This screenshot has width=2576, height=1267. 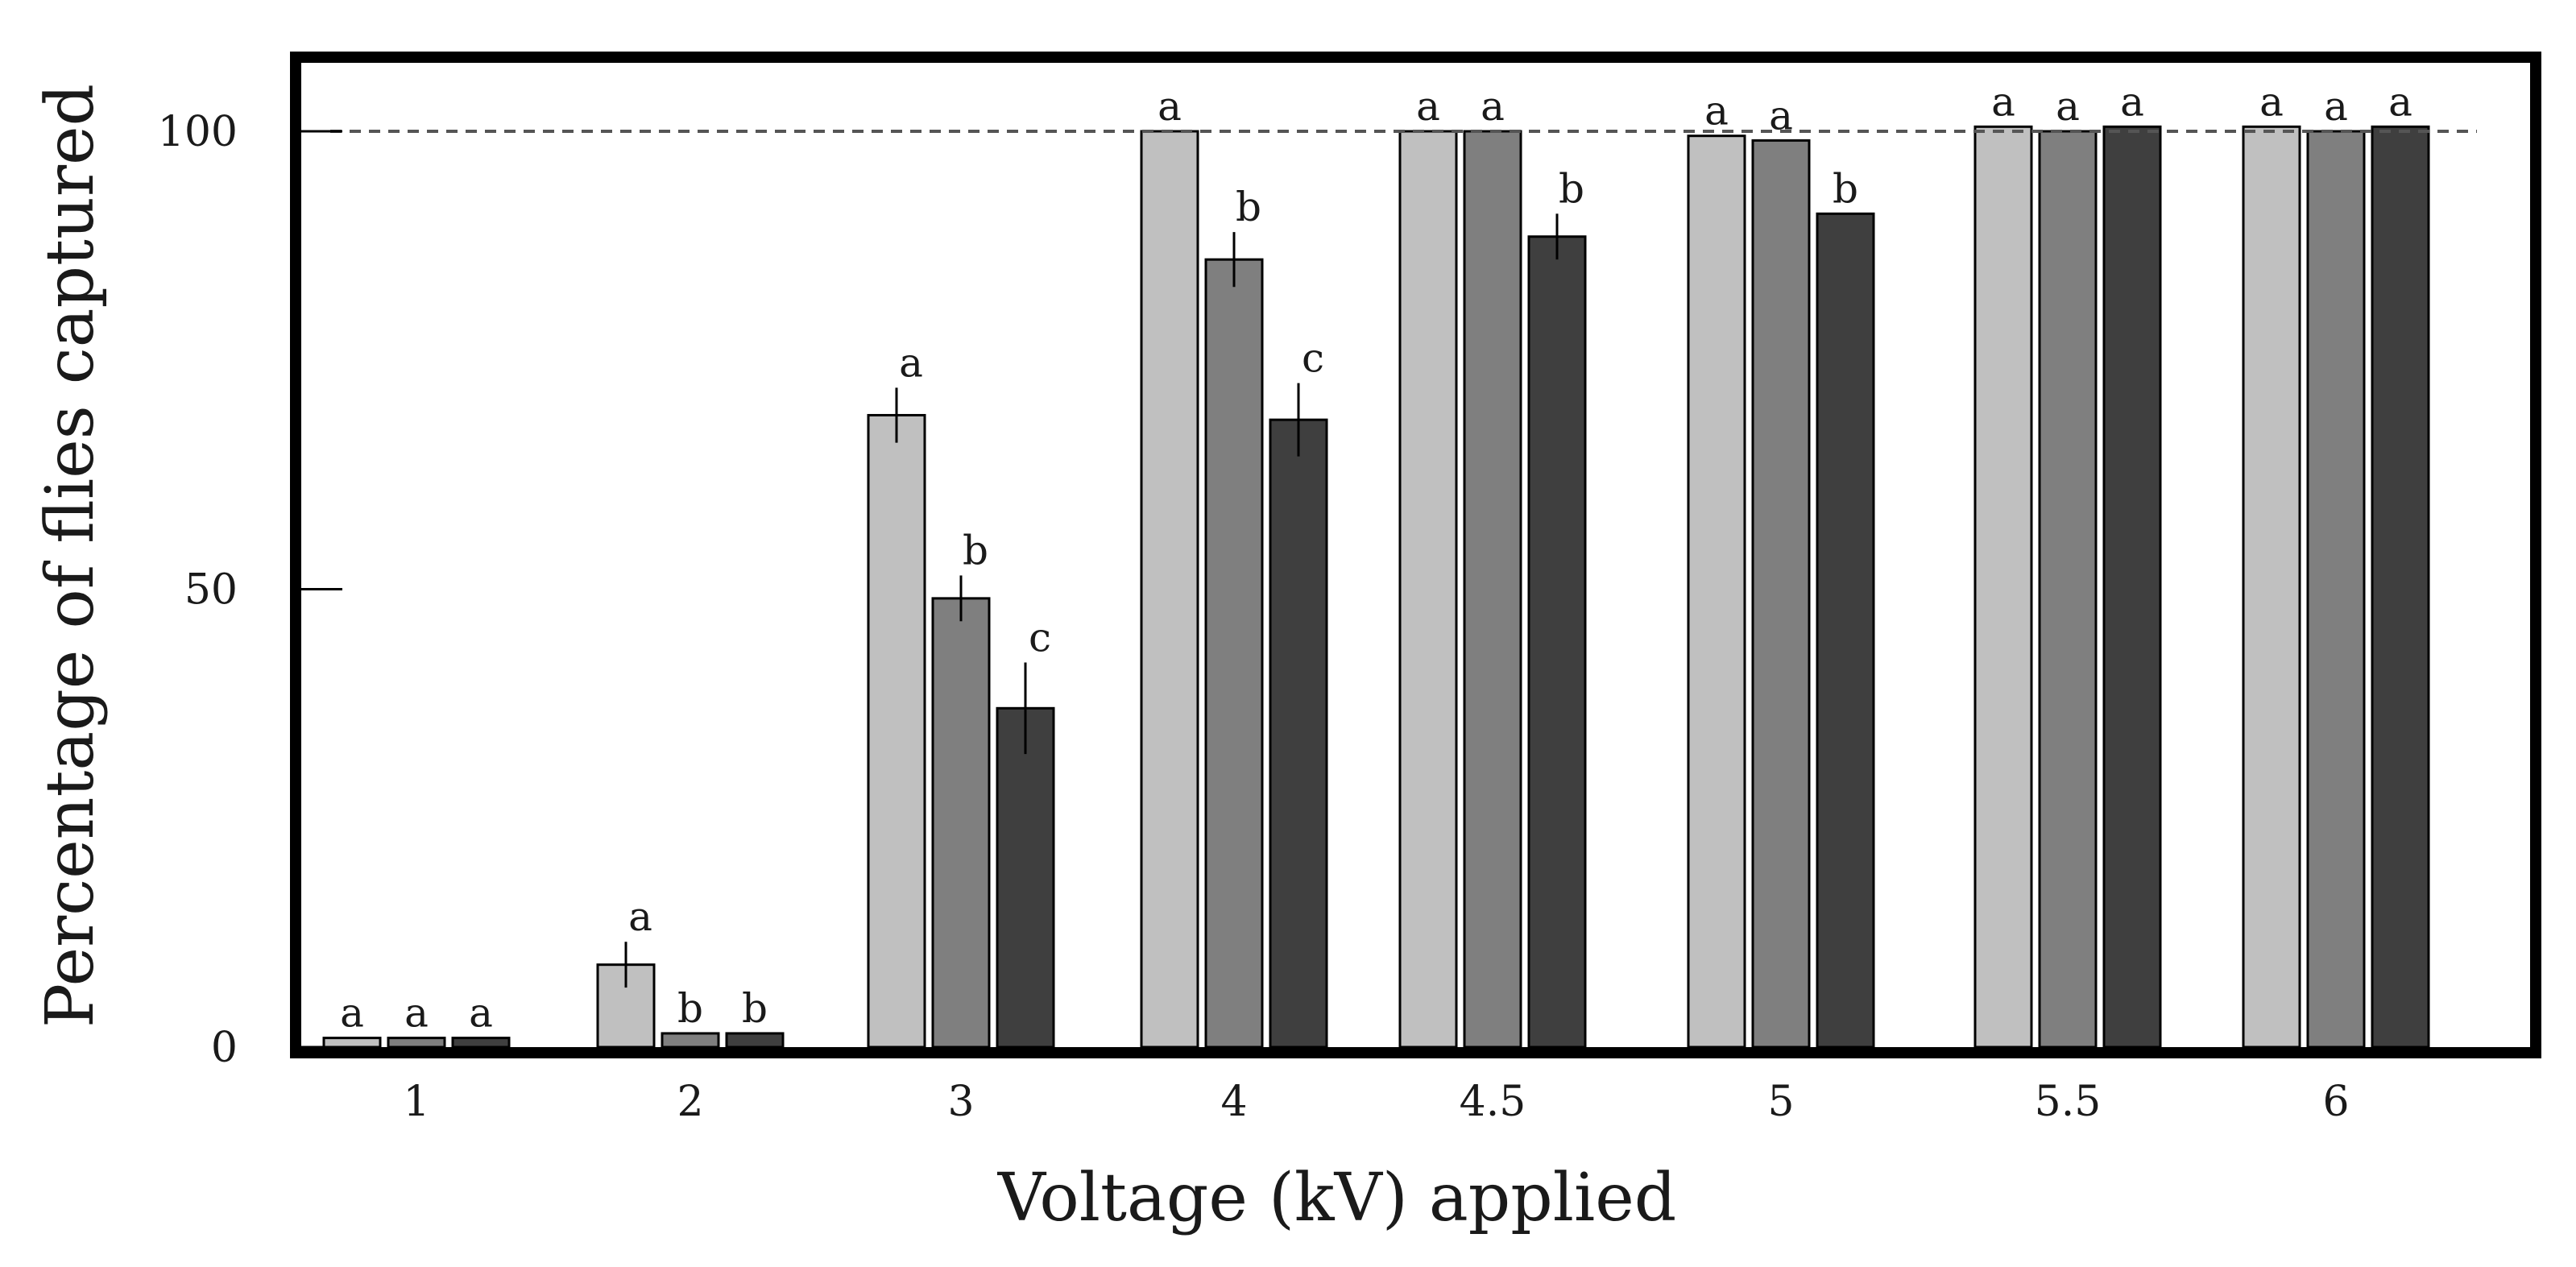 I want to click on bar-4.5-s2, so click(x=1492, y=589).